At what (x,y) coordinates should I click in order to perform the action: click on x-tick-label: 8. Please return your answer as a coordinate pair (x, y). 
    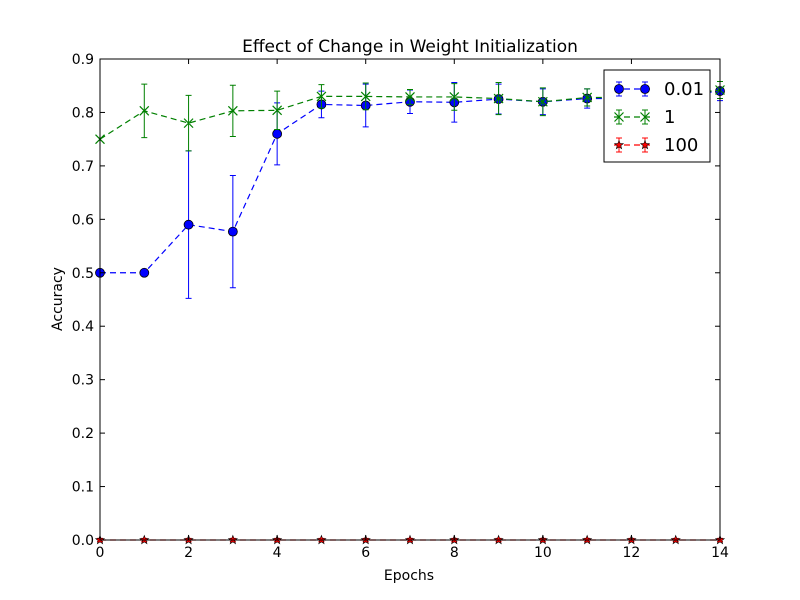
    Looking at the image, I should click on (454, 553).